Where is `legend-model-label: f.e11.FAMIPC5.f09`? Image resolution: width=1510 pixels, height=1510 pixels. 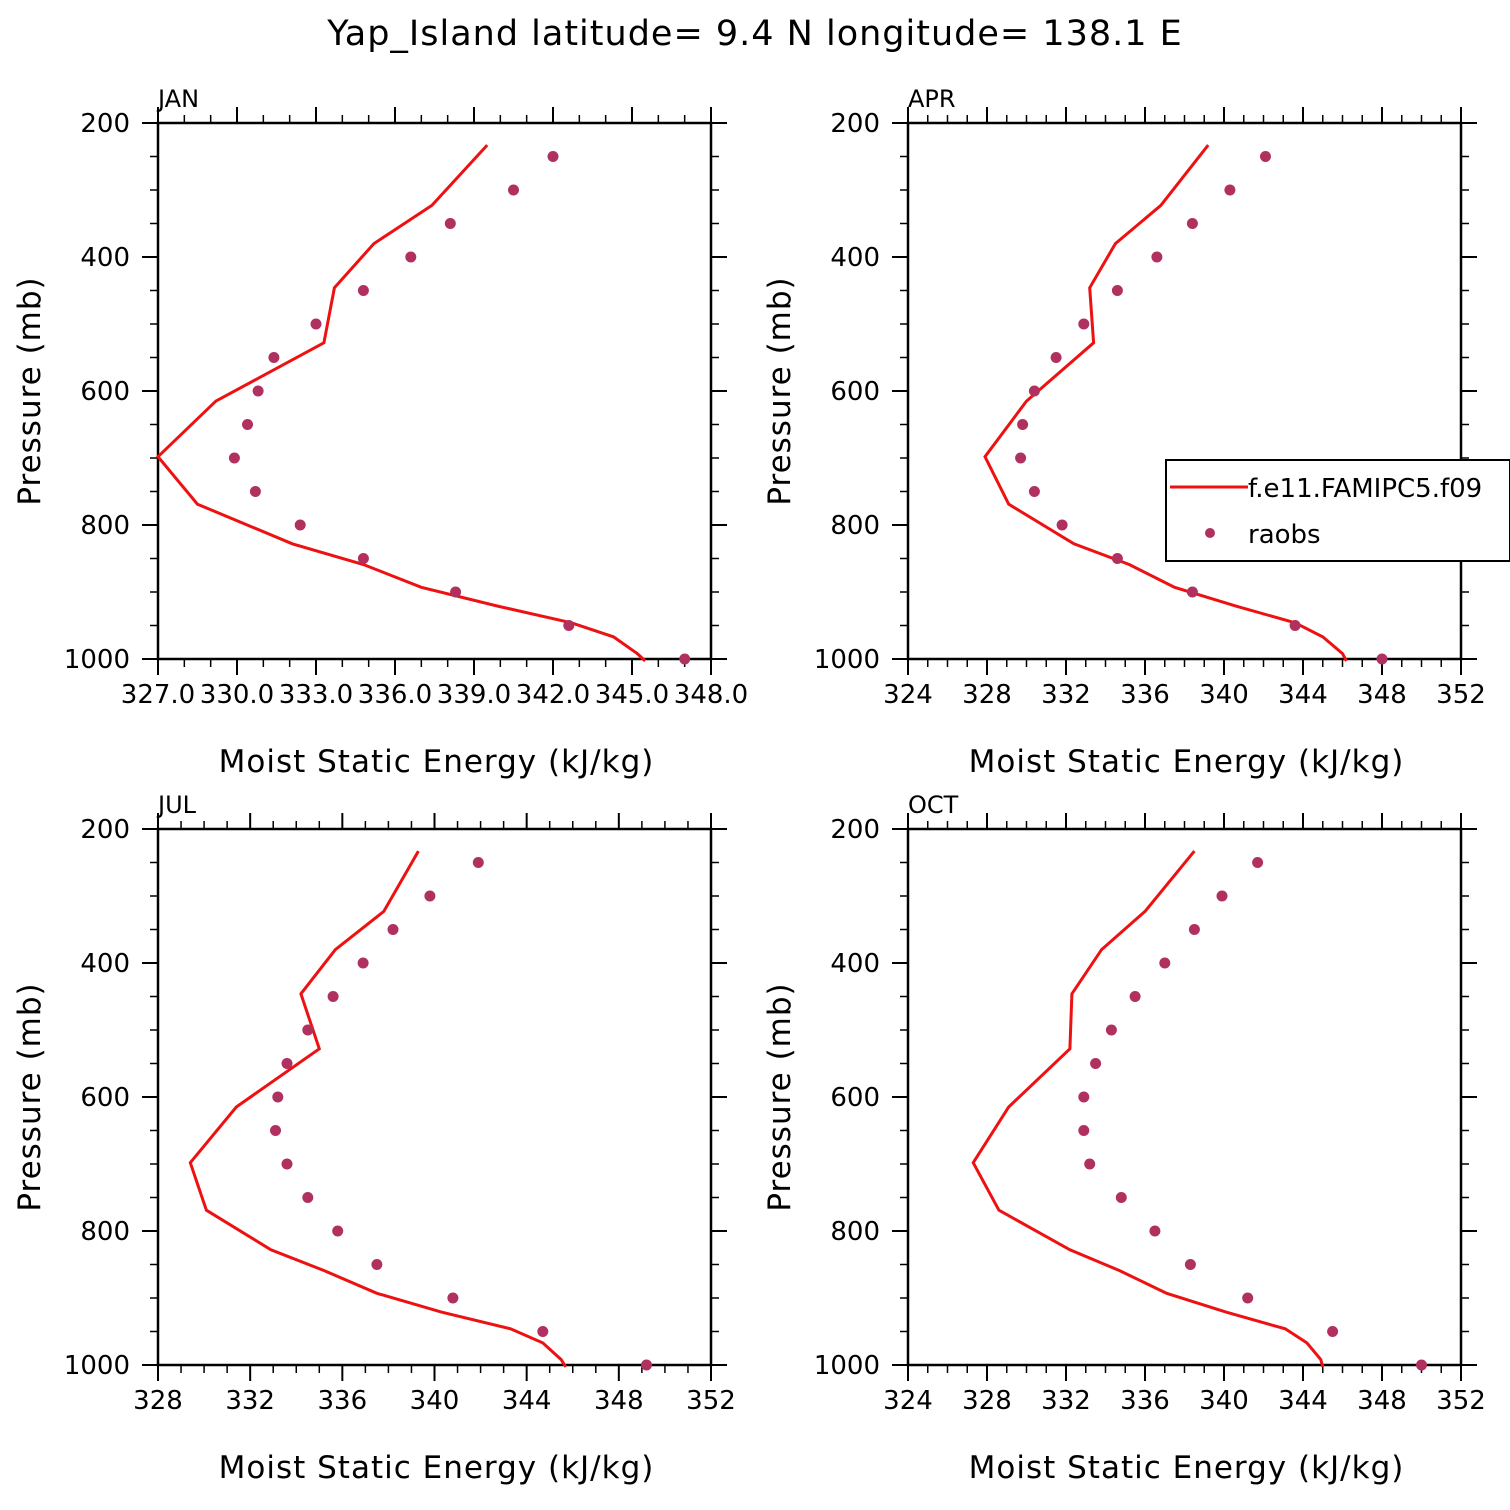 legend-model-label: f.e11.FAMIPC5.f09 is located at coordinates (1365, 489).